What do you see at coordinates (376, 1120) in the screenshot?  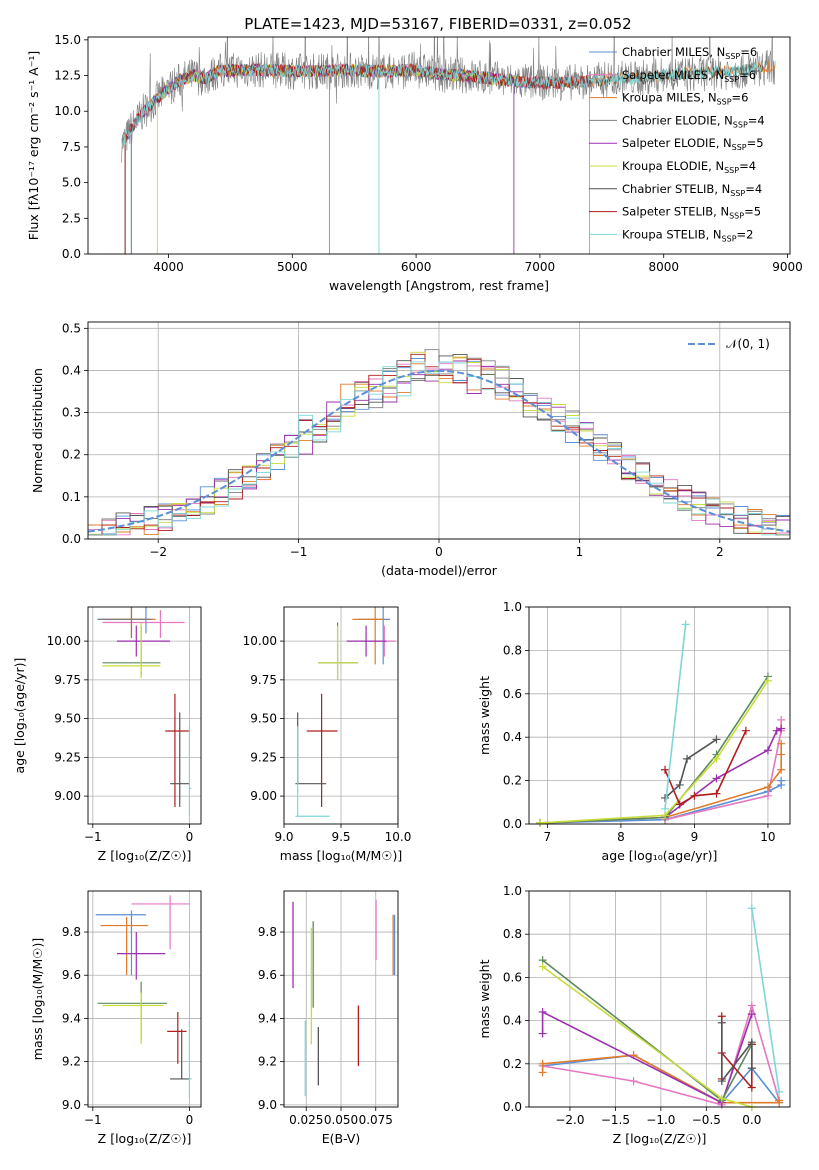 I see `x-tick-label: 0.075` at bounding box center [376, 1120].